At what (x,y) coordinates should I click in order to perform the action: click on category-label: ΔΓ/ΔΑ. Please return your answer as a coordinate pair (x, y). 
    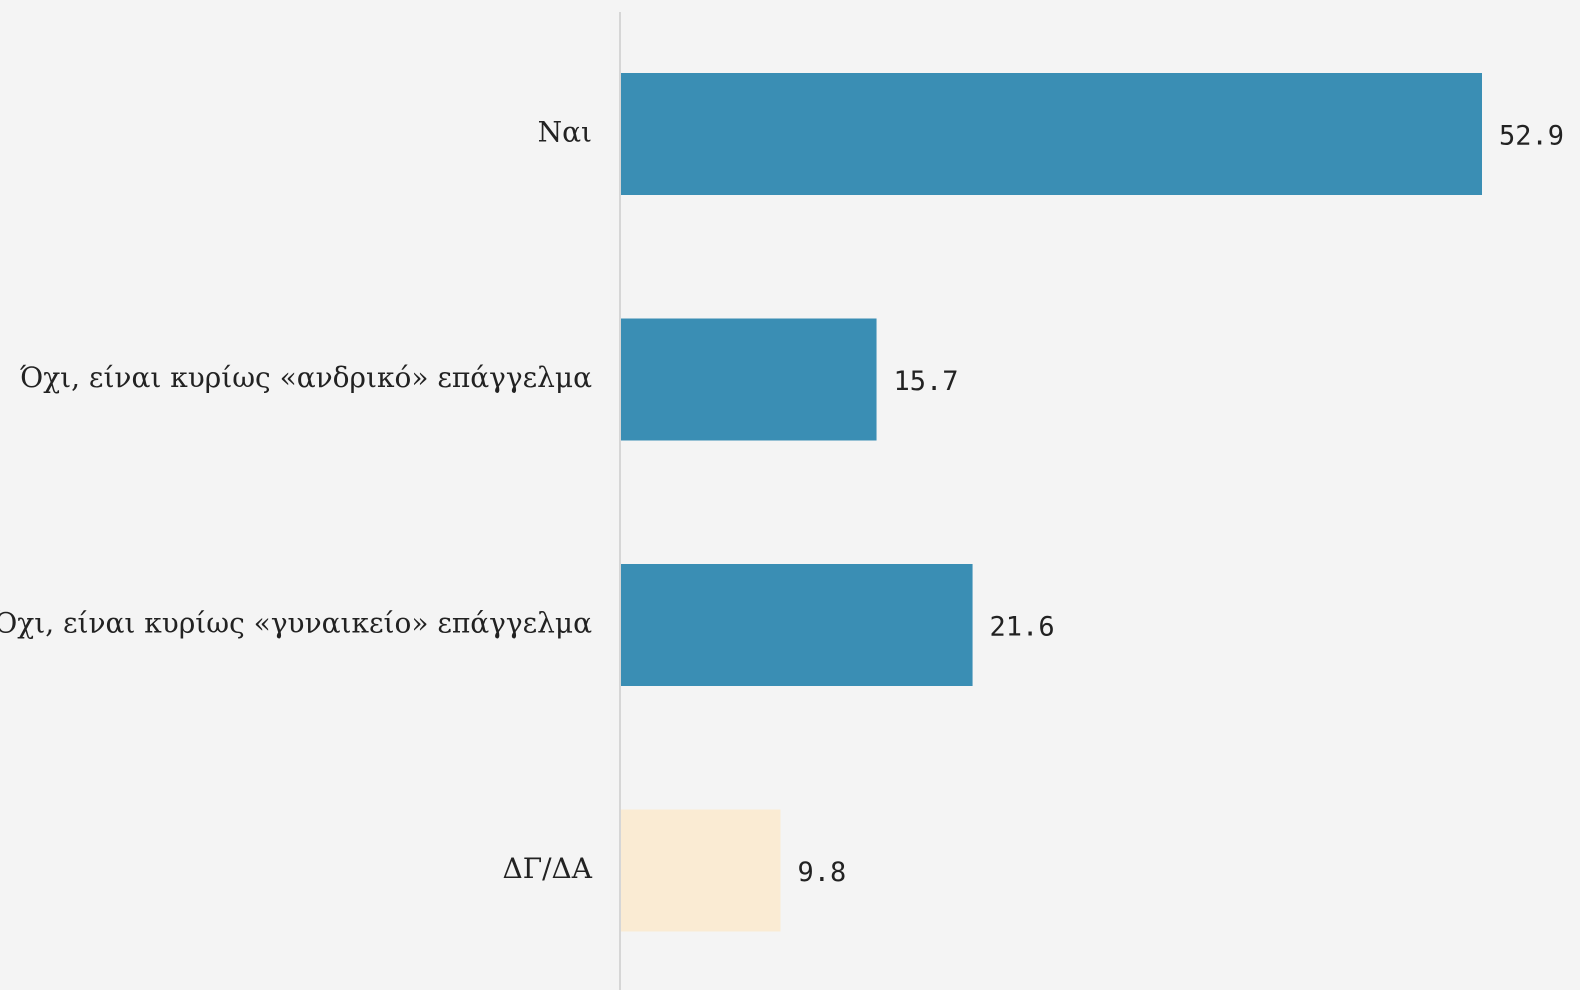
    Looking at the image, I should click on (547, 868).